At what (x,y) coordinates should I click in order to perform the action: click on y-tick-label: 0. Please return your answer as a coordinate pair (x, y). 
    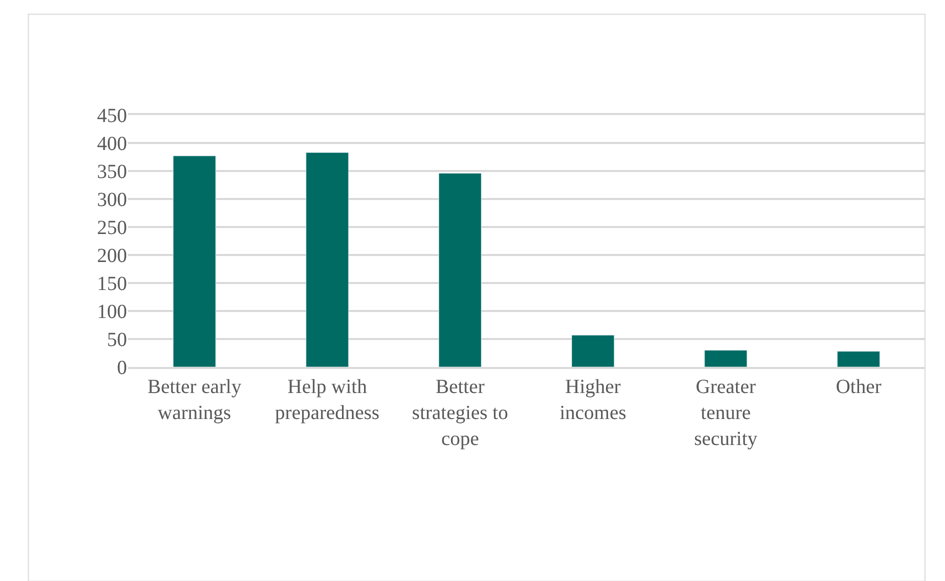
    Looking at the image, I should click on (122, 368).